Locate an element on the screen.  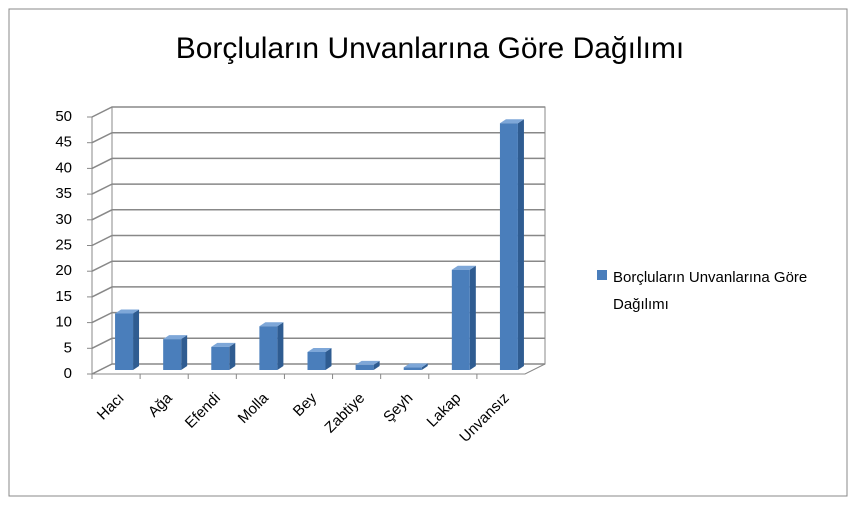
y-tick-label: 40 is located at coordinates (63, 167).